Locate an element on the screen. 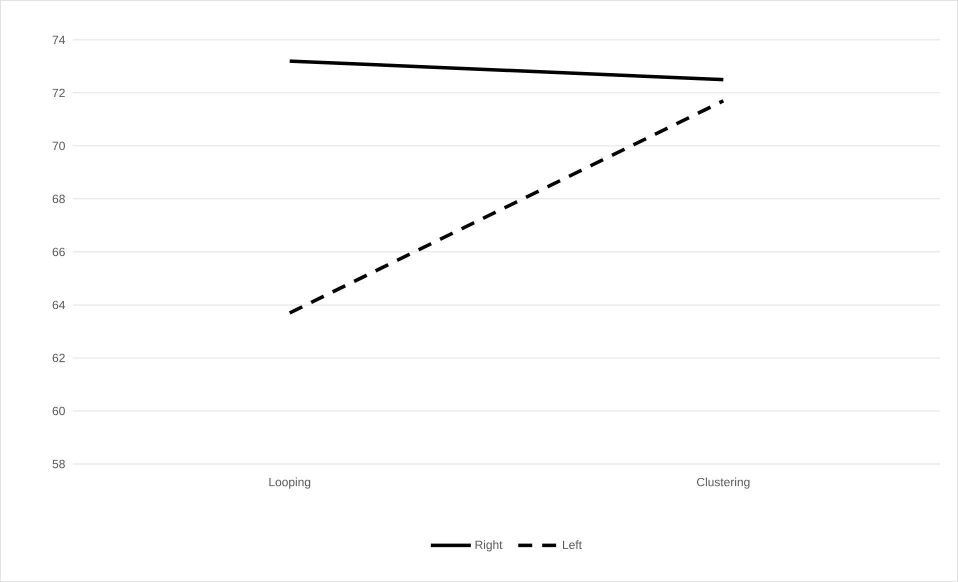 This screenshot has width=958, height=582. y-tick-label: 68 is located at coordinates (58, 199).